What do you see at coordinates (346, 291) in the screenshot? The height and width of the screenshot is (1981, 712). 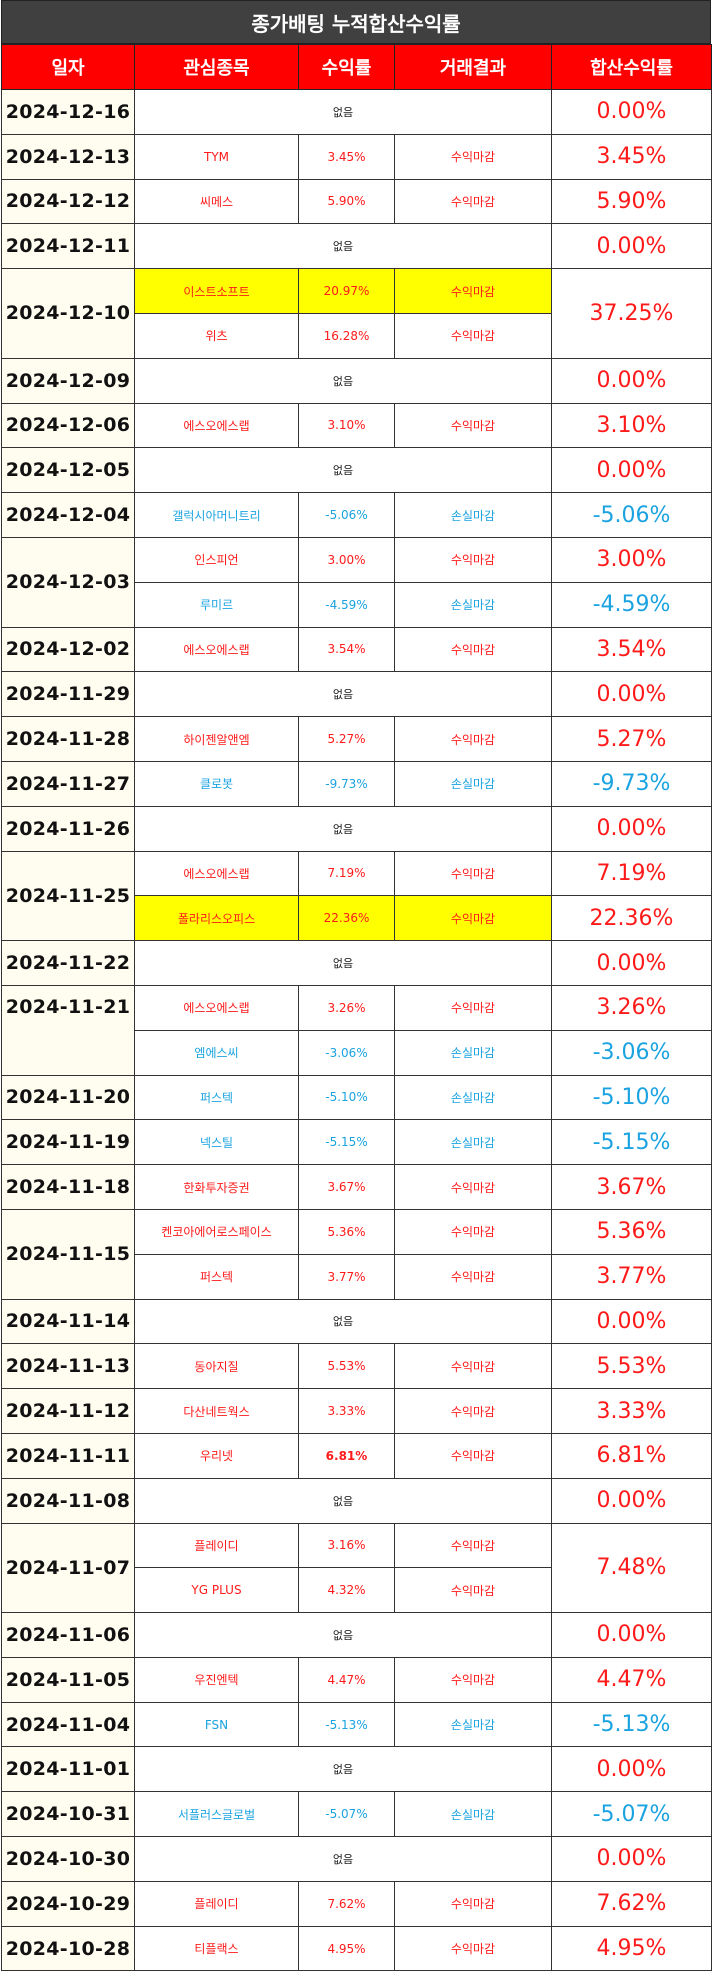 I see `return-cell: 20.97%` at bounding box center [346, 291].